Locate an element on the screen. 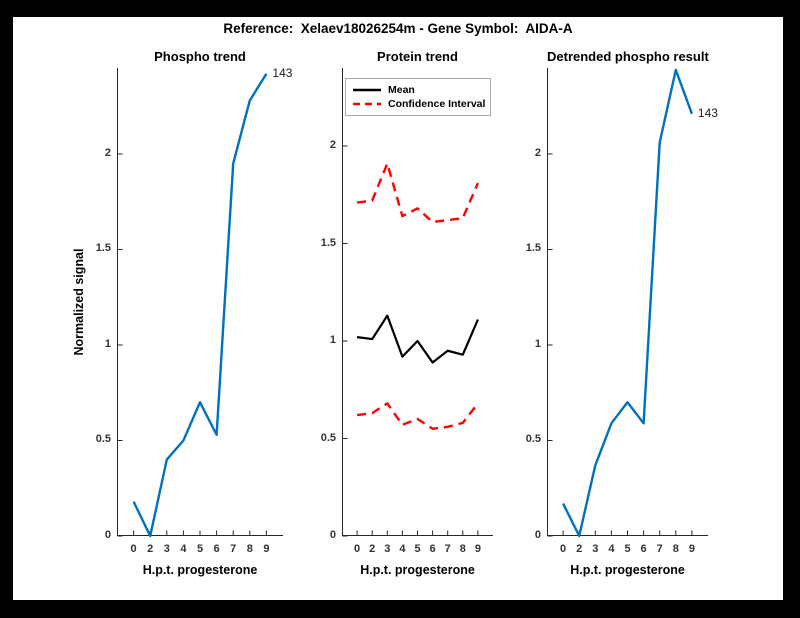 The height and width of the screenshot is (618, 800). legend: Mean Confidence Interval is located at coordinates (418, 97).